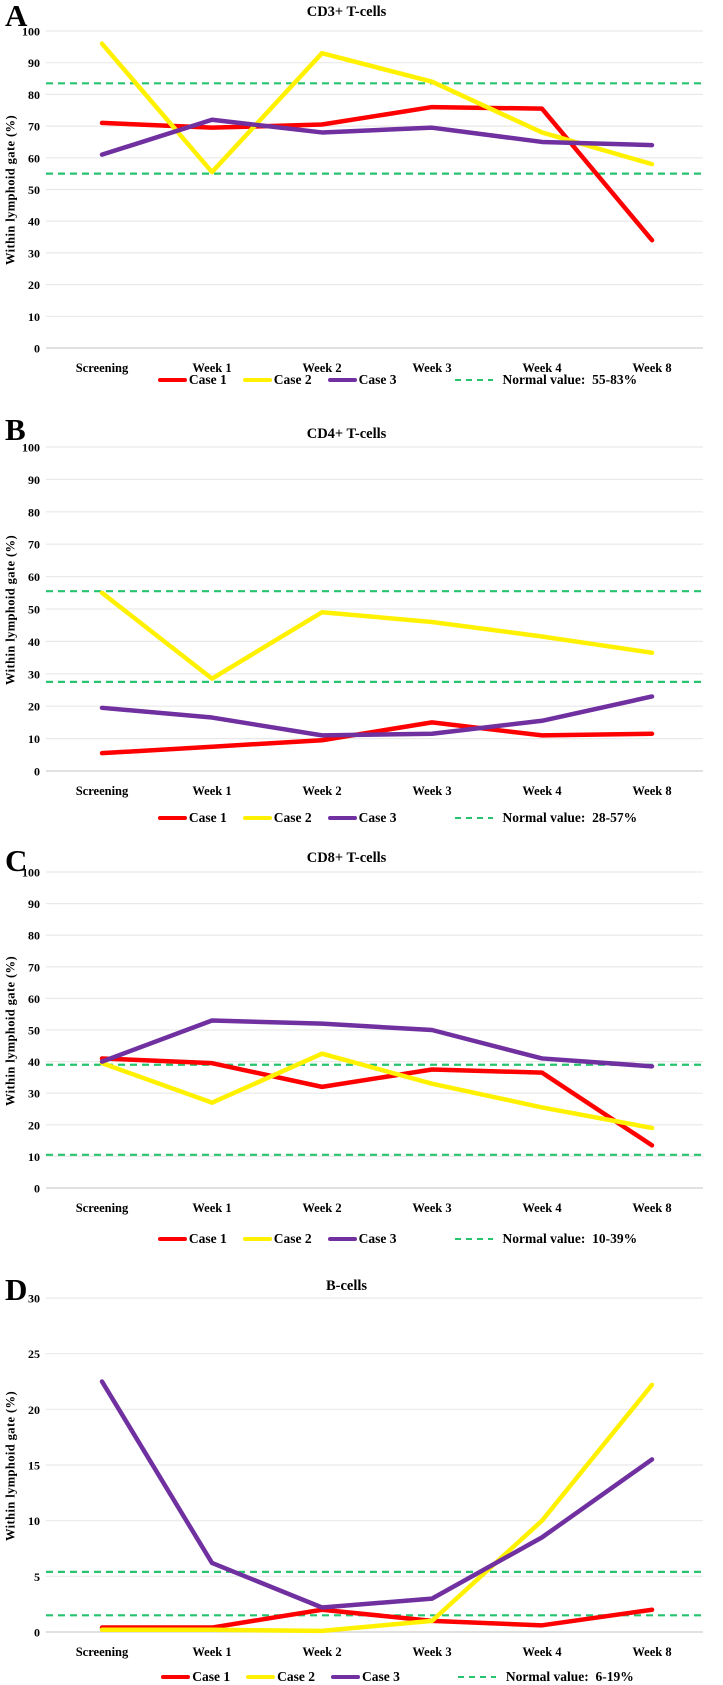 This screenshot has height=1685, width=723. What do you see at coordinates (37, 349) in the screenshot?
I see `y-tick-label: 0` at bounding box center [37, 349].